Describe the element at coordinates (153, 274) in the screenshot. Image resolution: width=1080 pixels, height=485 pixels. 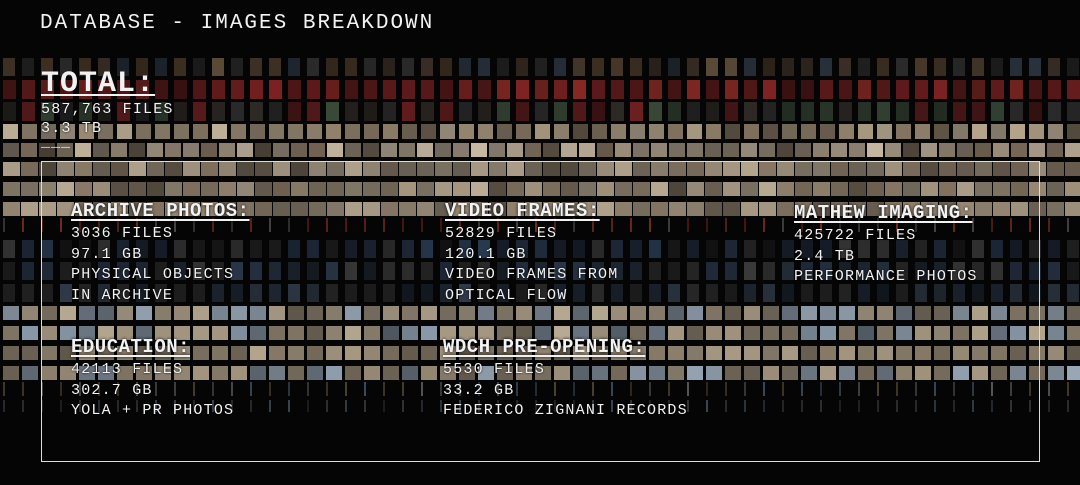
I see `section-description: PHYSICAL OBJECTS` at that location.